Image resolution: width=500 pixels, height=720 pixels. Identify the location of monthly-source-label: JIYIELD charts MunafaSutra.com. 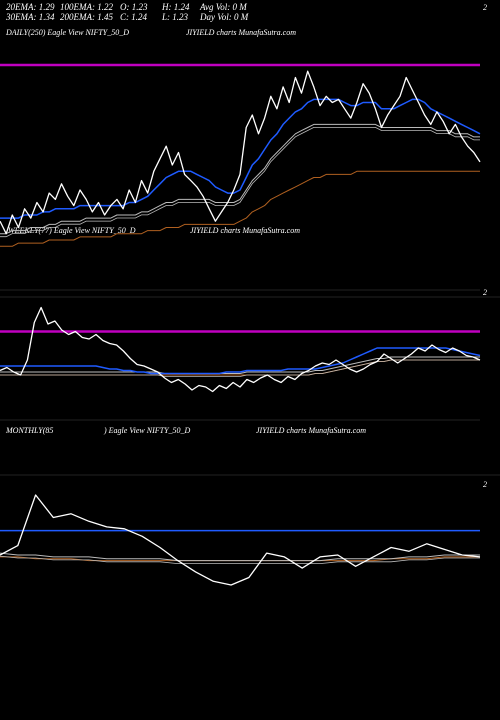
(311, 430).